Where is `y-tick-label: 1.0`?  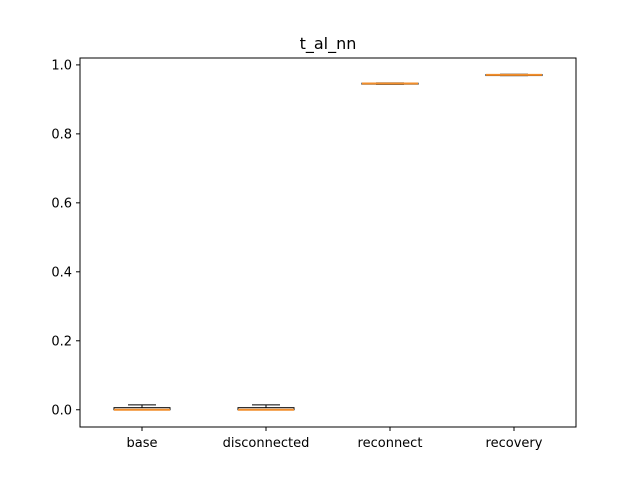
y-tick-label: 1.0 is located at coordinates (61, 65).